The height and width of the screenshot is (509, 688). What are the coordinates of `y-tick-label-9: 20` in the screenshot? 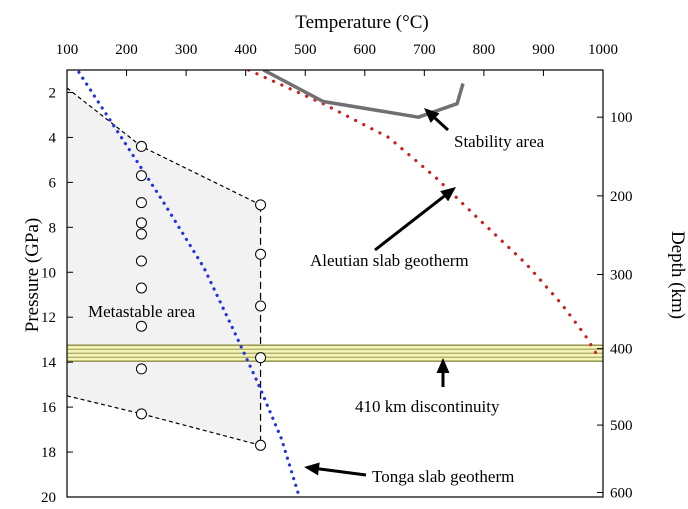 It's located at (48, 498).